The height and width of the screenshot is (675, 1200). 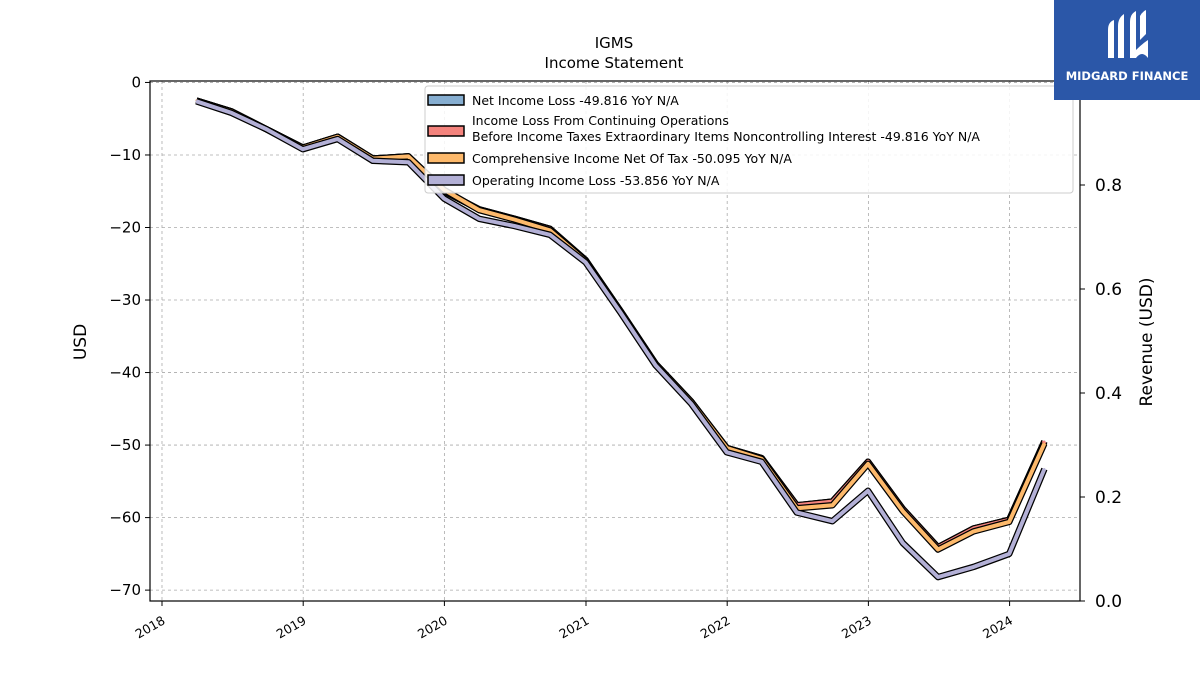 What do you see at coordinates (997, 627) in the screenshot?
I see `x-tick-label: 2024` at bounding box center [997, 627].